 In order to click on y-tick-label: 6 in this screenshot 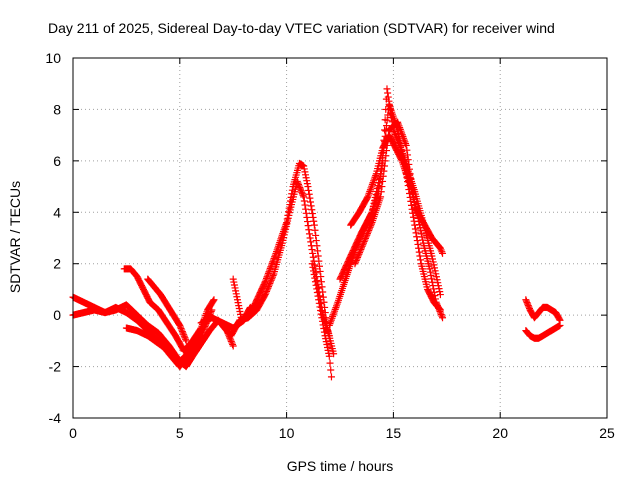, I will do `click(57, 161)`.